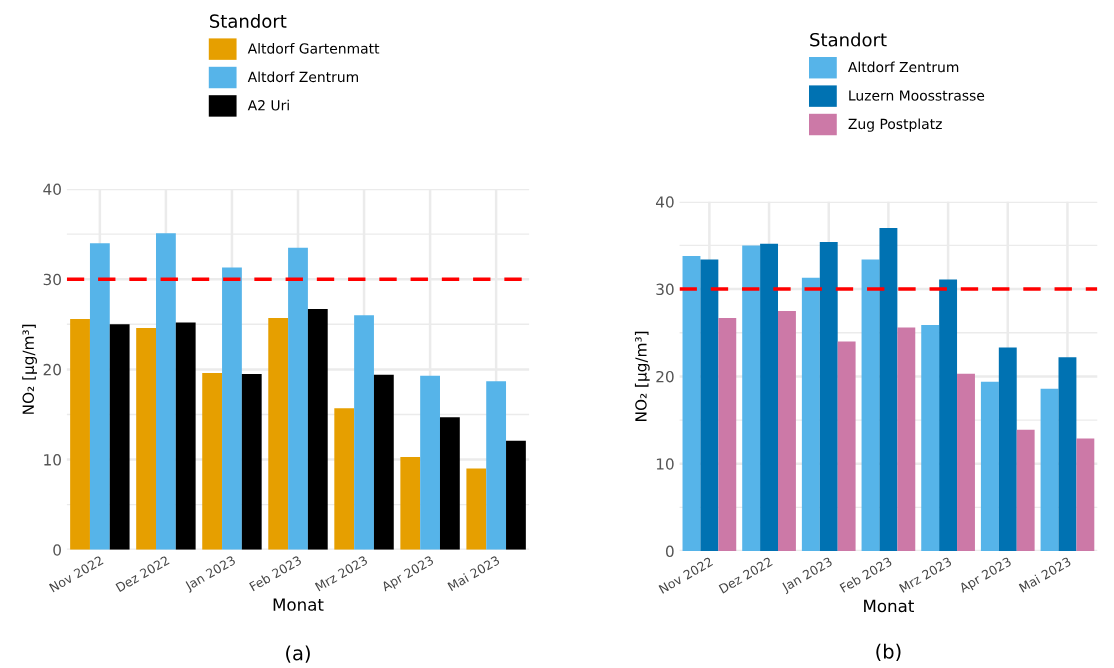 This screenshot has width=1114, height=668. What do you see at coordinates (298, 654) in the screenshot?
I see `text: (a)` at bounding box center [298, 654].